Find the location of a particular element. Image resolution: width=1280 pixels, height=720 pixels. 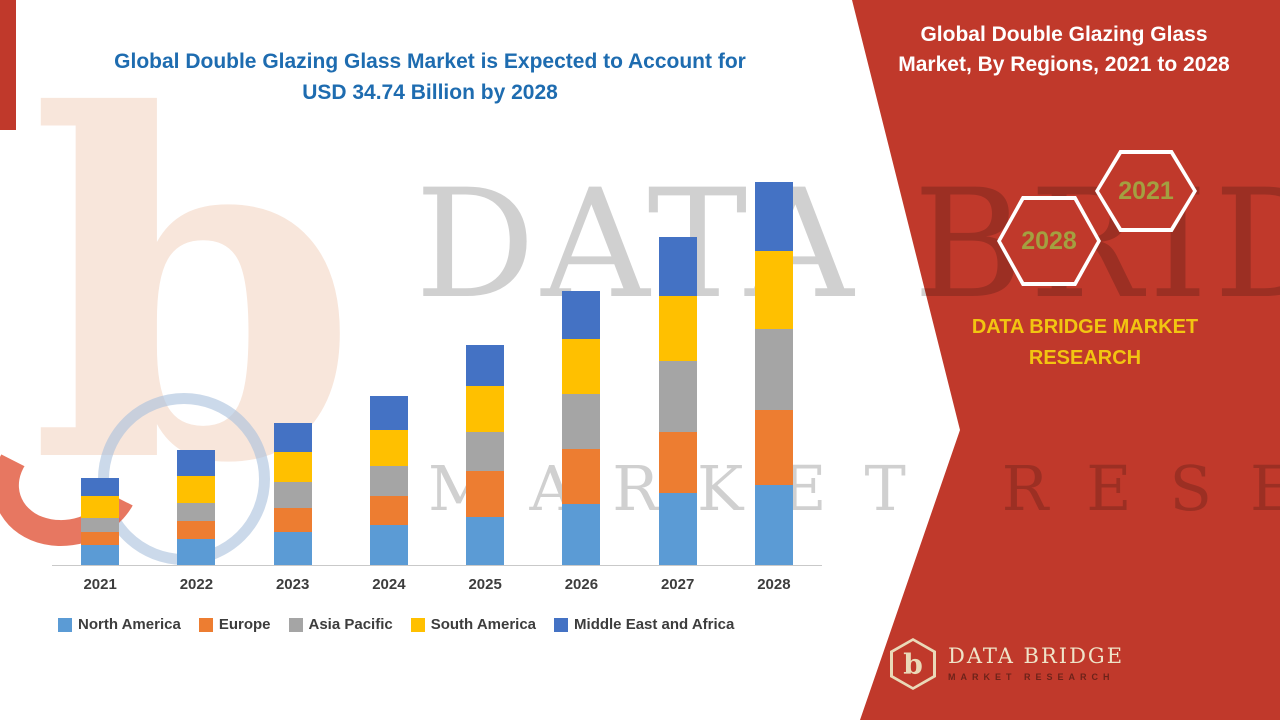

legend-label: North America is located at coordinates (129, 624).